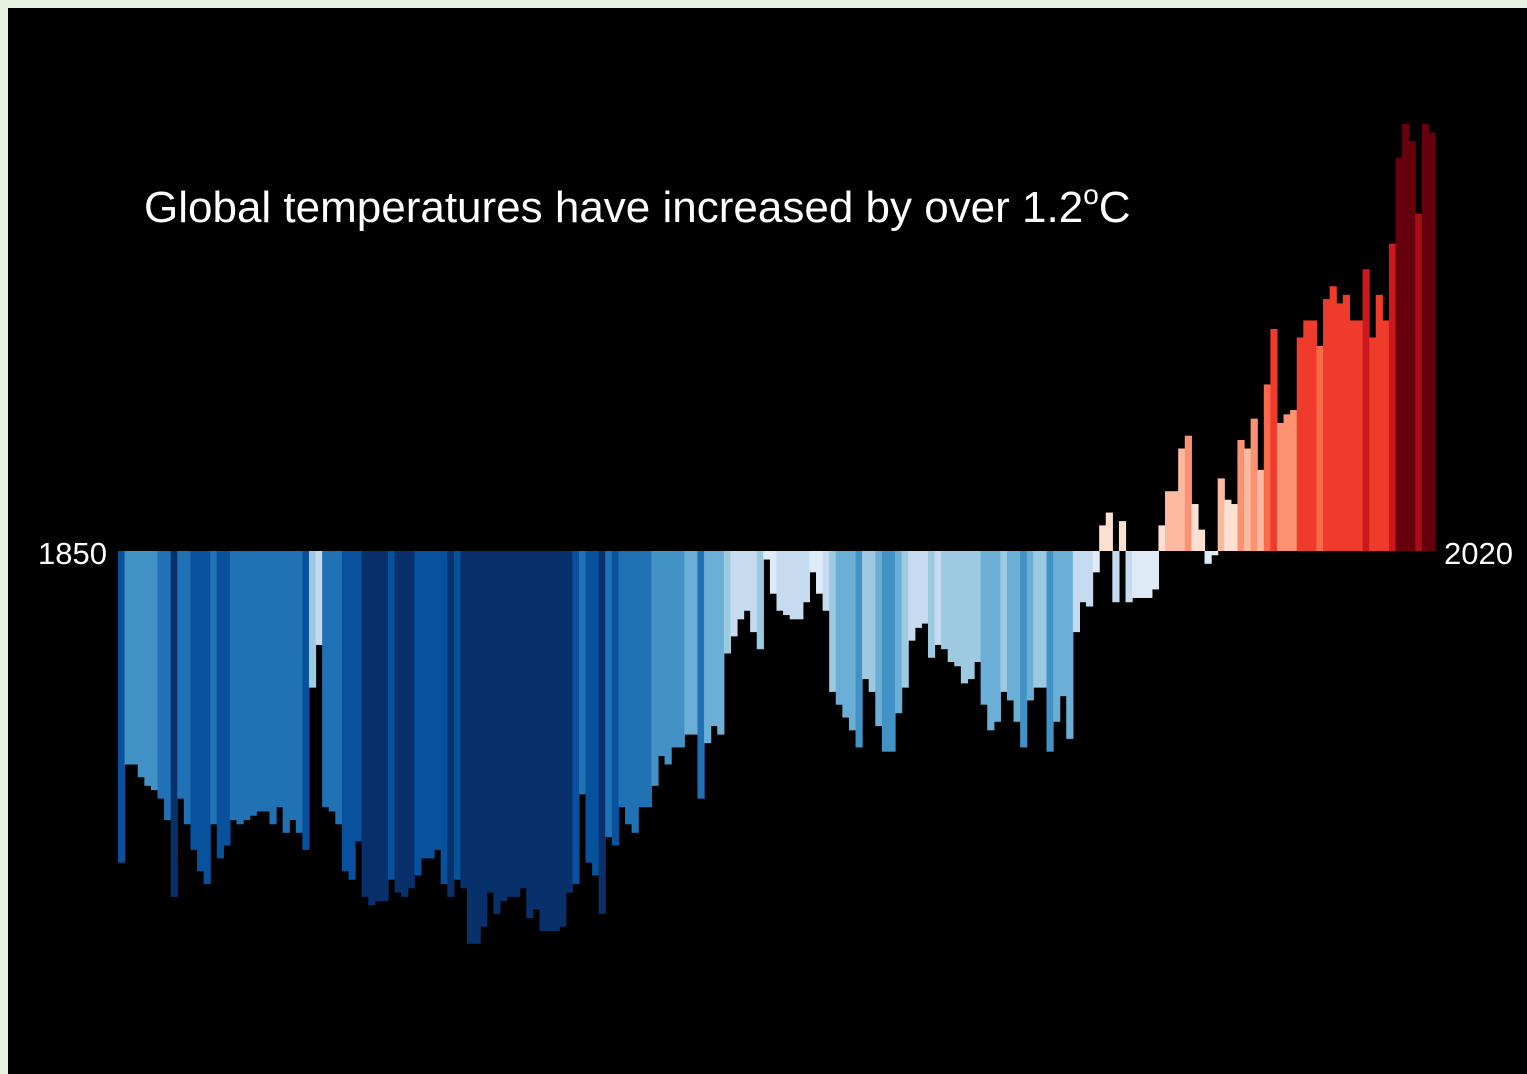 The image size is (1527, 1074). What do you see at coordinates (1201, 540) in the screenshot?
I see `bar-2014` at bounding box center [1201, 540].